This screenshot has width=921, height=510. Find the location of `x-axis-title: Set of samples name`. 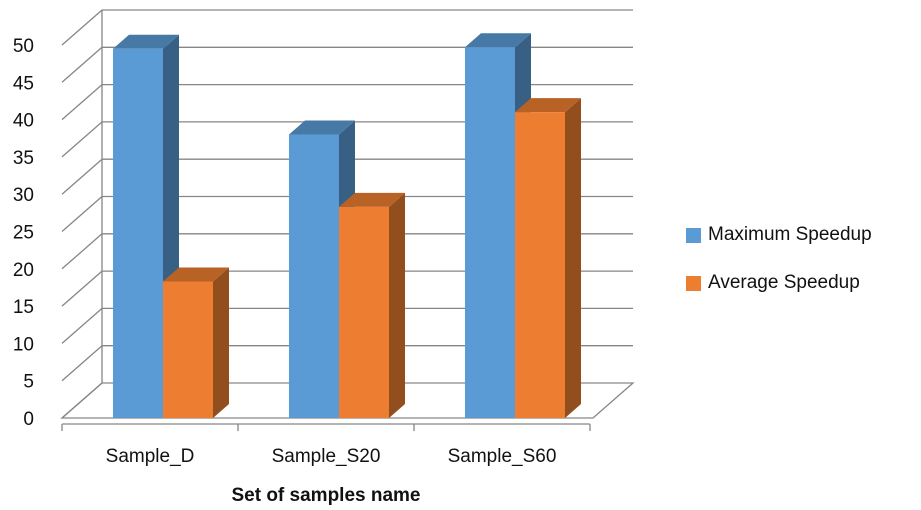

x-axis-title: Set of samples name is located at coordinates (325, 495).